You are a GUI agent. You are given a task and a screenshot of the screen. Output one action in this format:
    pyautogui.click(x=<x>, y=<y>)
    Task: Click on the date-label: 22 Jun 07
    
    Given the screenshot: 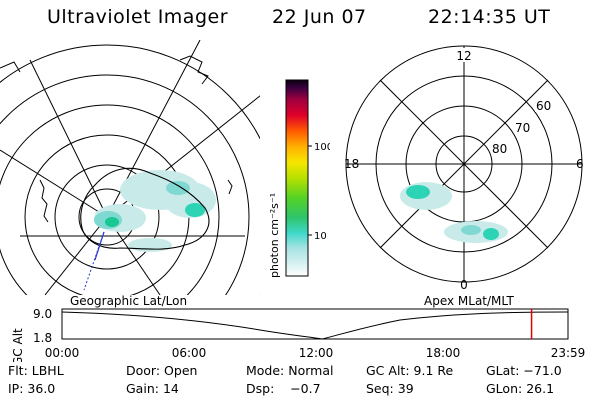 What is the action you would take?
    pyautogui.click(x=319, y=17)
    